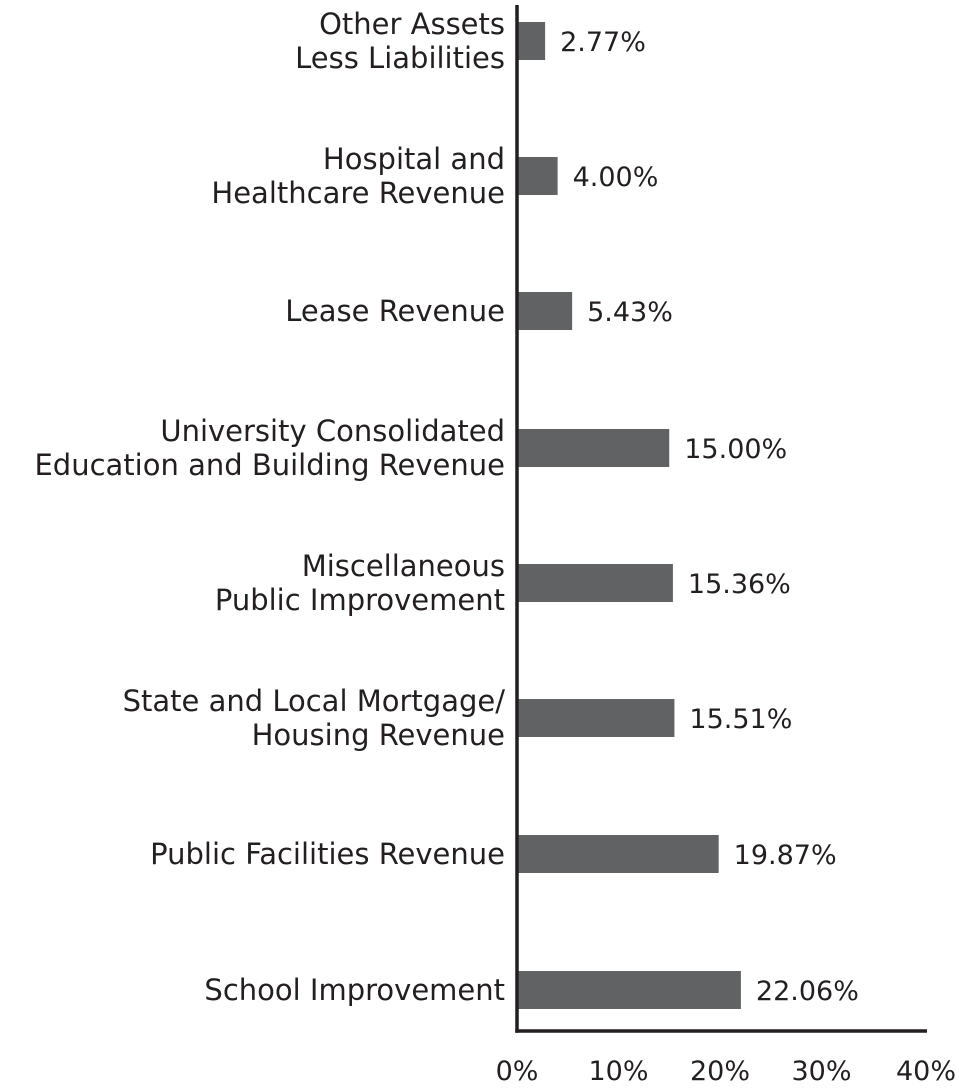  What do you see at coordinates (821, 1071) in the screenshot?
I see `x-tick-label: 30%` at bounding box center [821, 1071].